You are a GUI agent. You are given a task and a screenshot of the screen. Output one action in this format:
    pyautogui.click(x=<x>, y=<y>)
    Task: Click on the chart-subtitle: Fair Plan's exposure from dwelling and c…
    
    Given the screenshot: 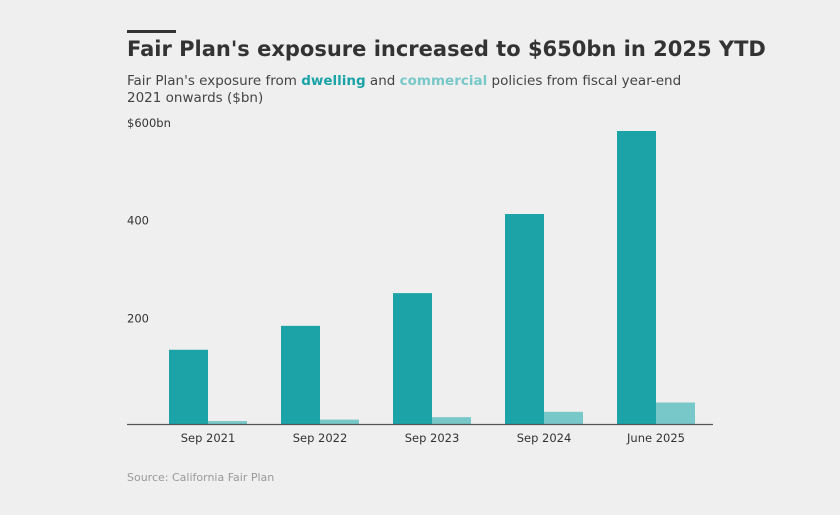 What is the action you would take?
    pyautogui.click(x=417, y=90)
    